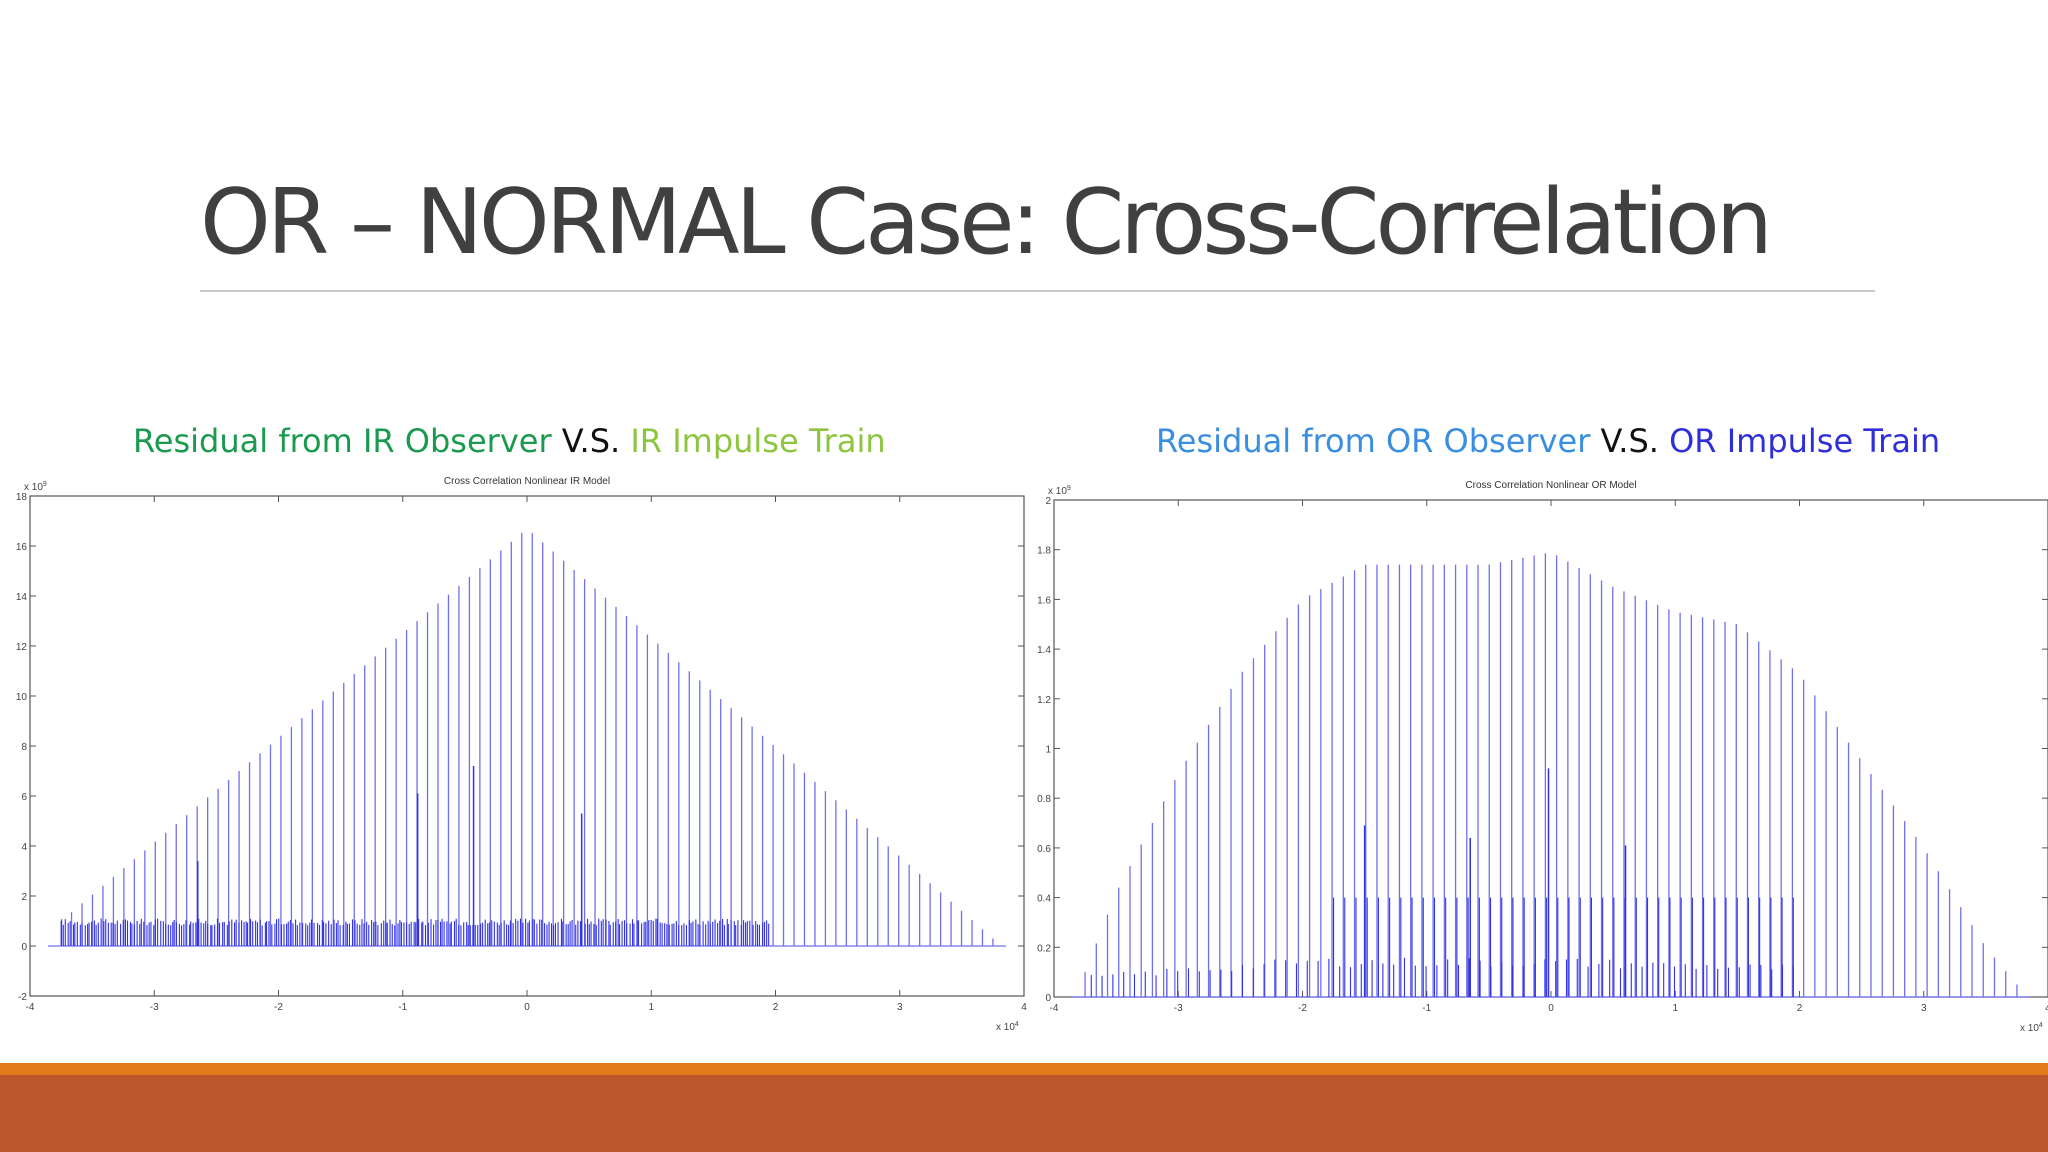 The width and height of the screenshot is (2048, 1152). What do you see at coordinates (22, 997) in the screenshot?
I see `y-tick-label: -2` at bounding box center [22, 997].